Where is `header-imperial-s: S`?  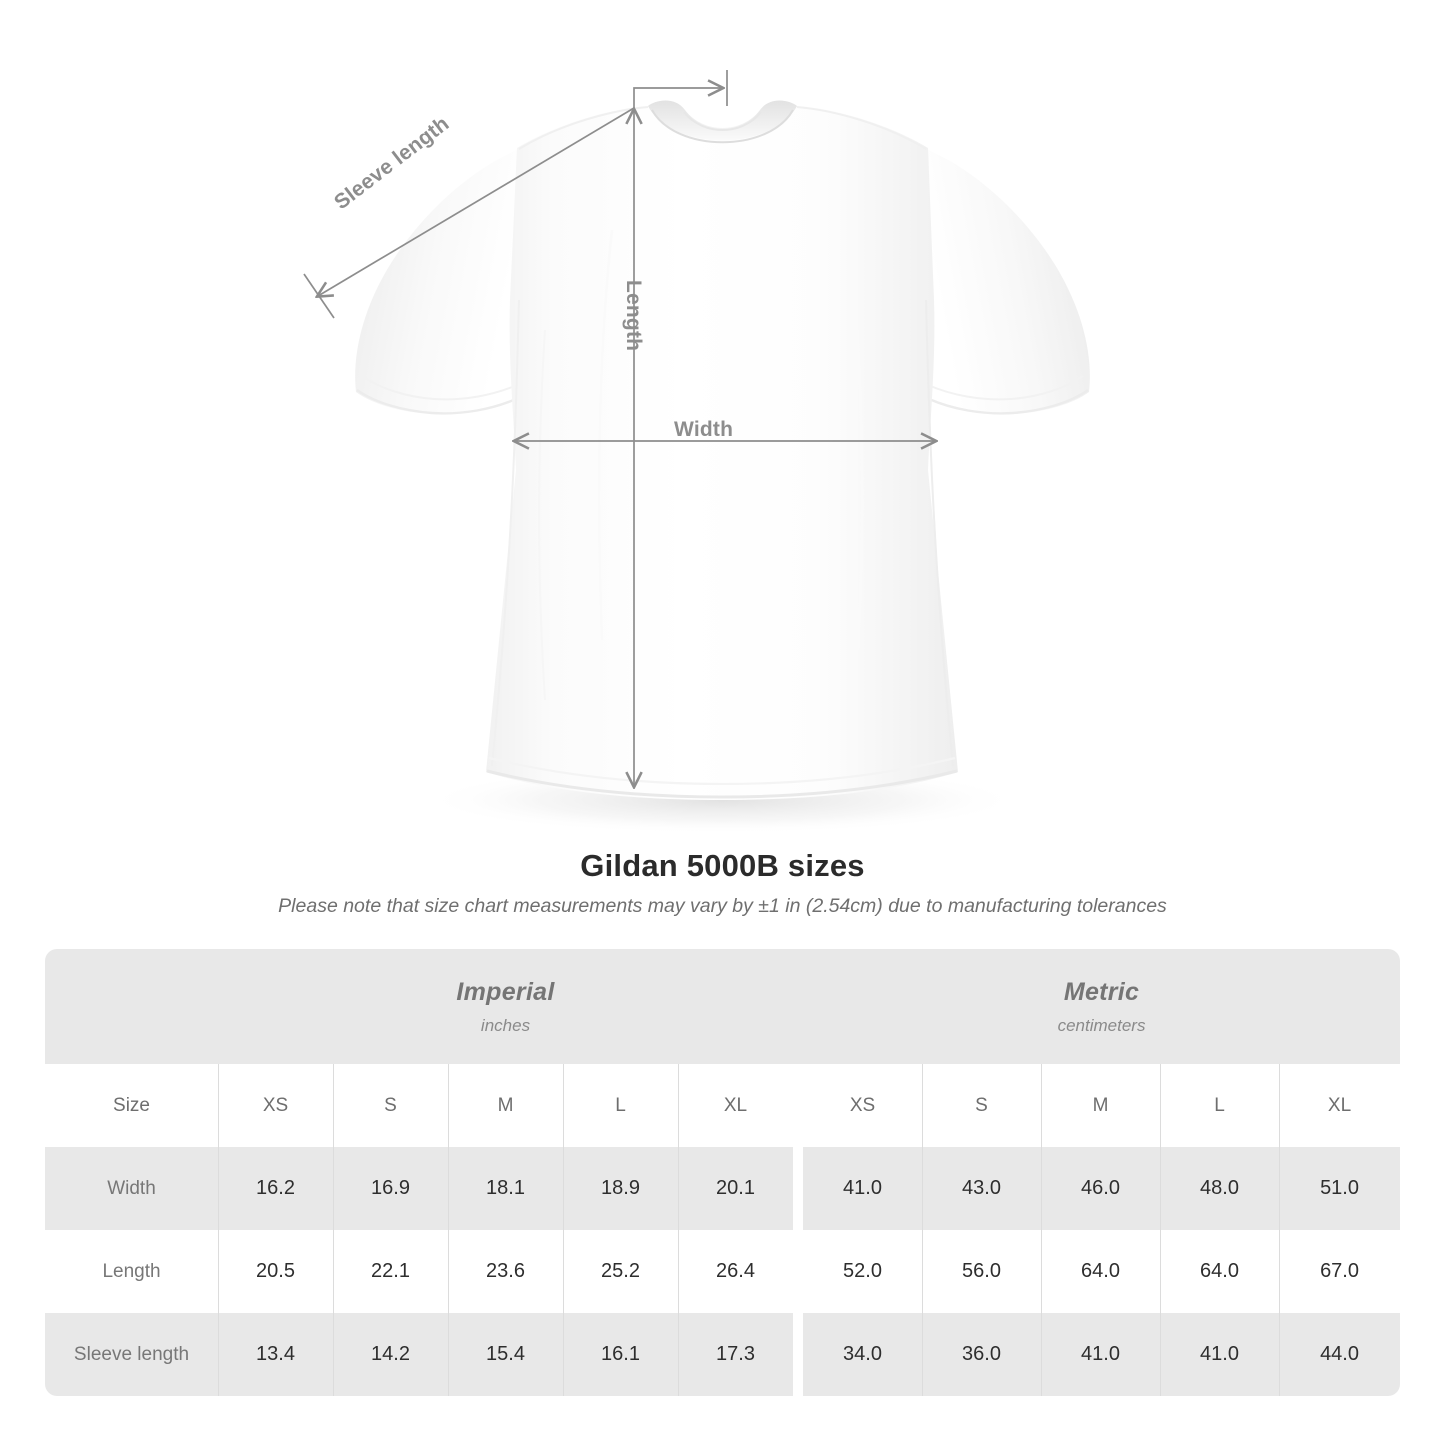
header-imperial-s: S is located at coordinates (390, 1105).